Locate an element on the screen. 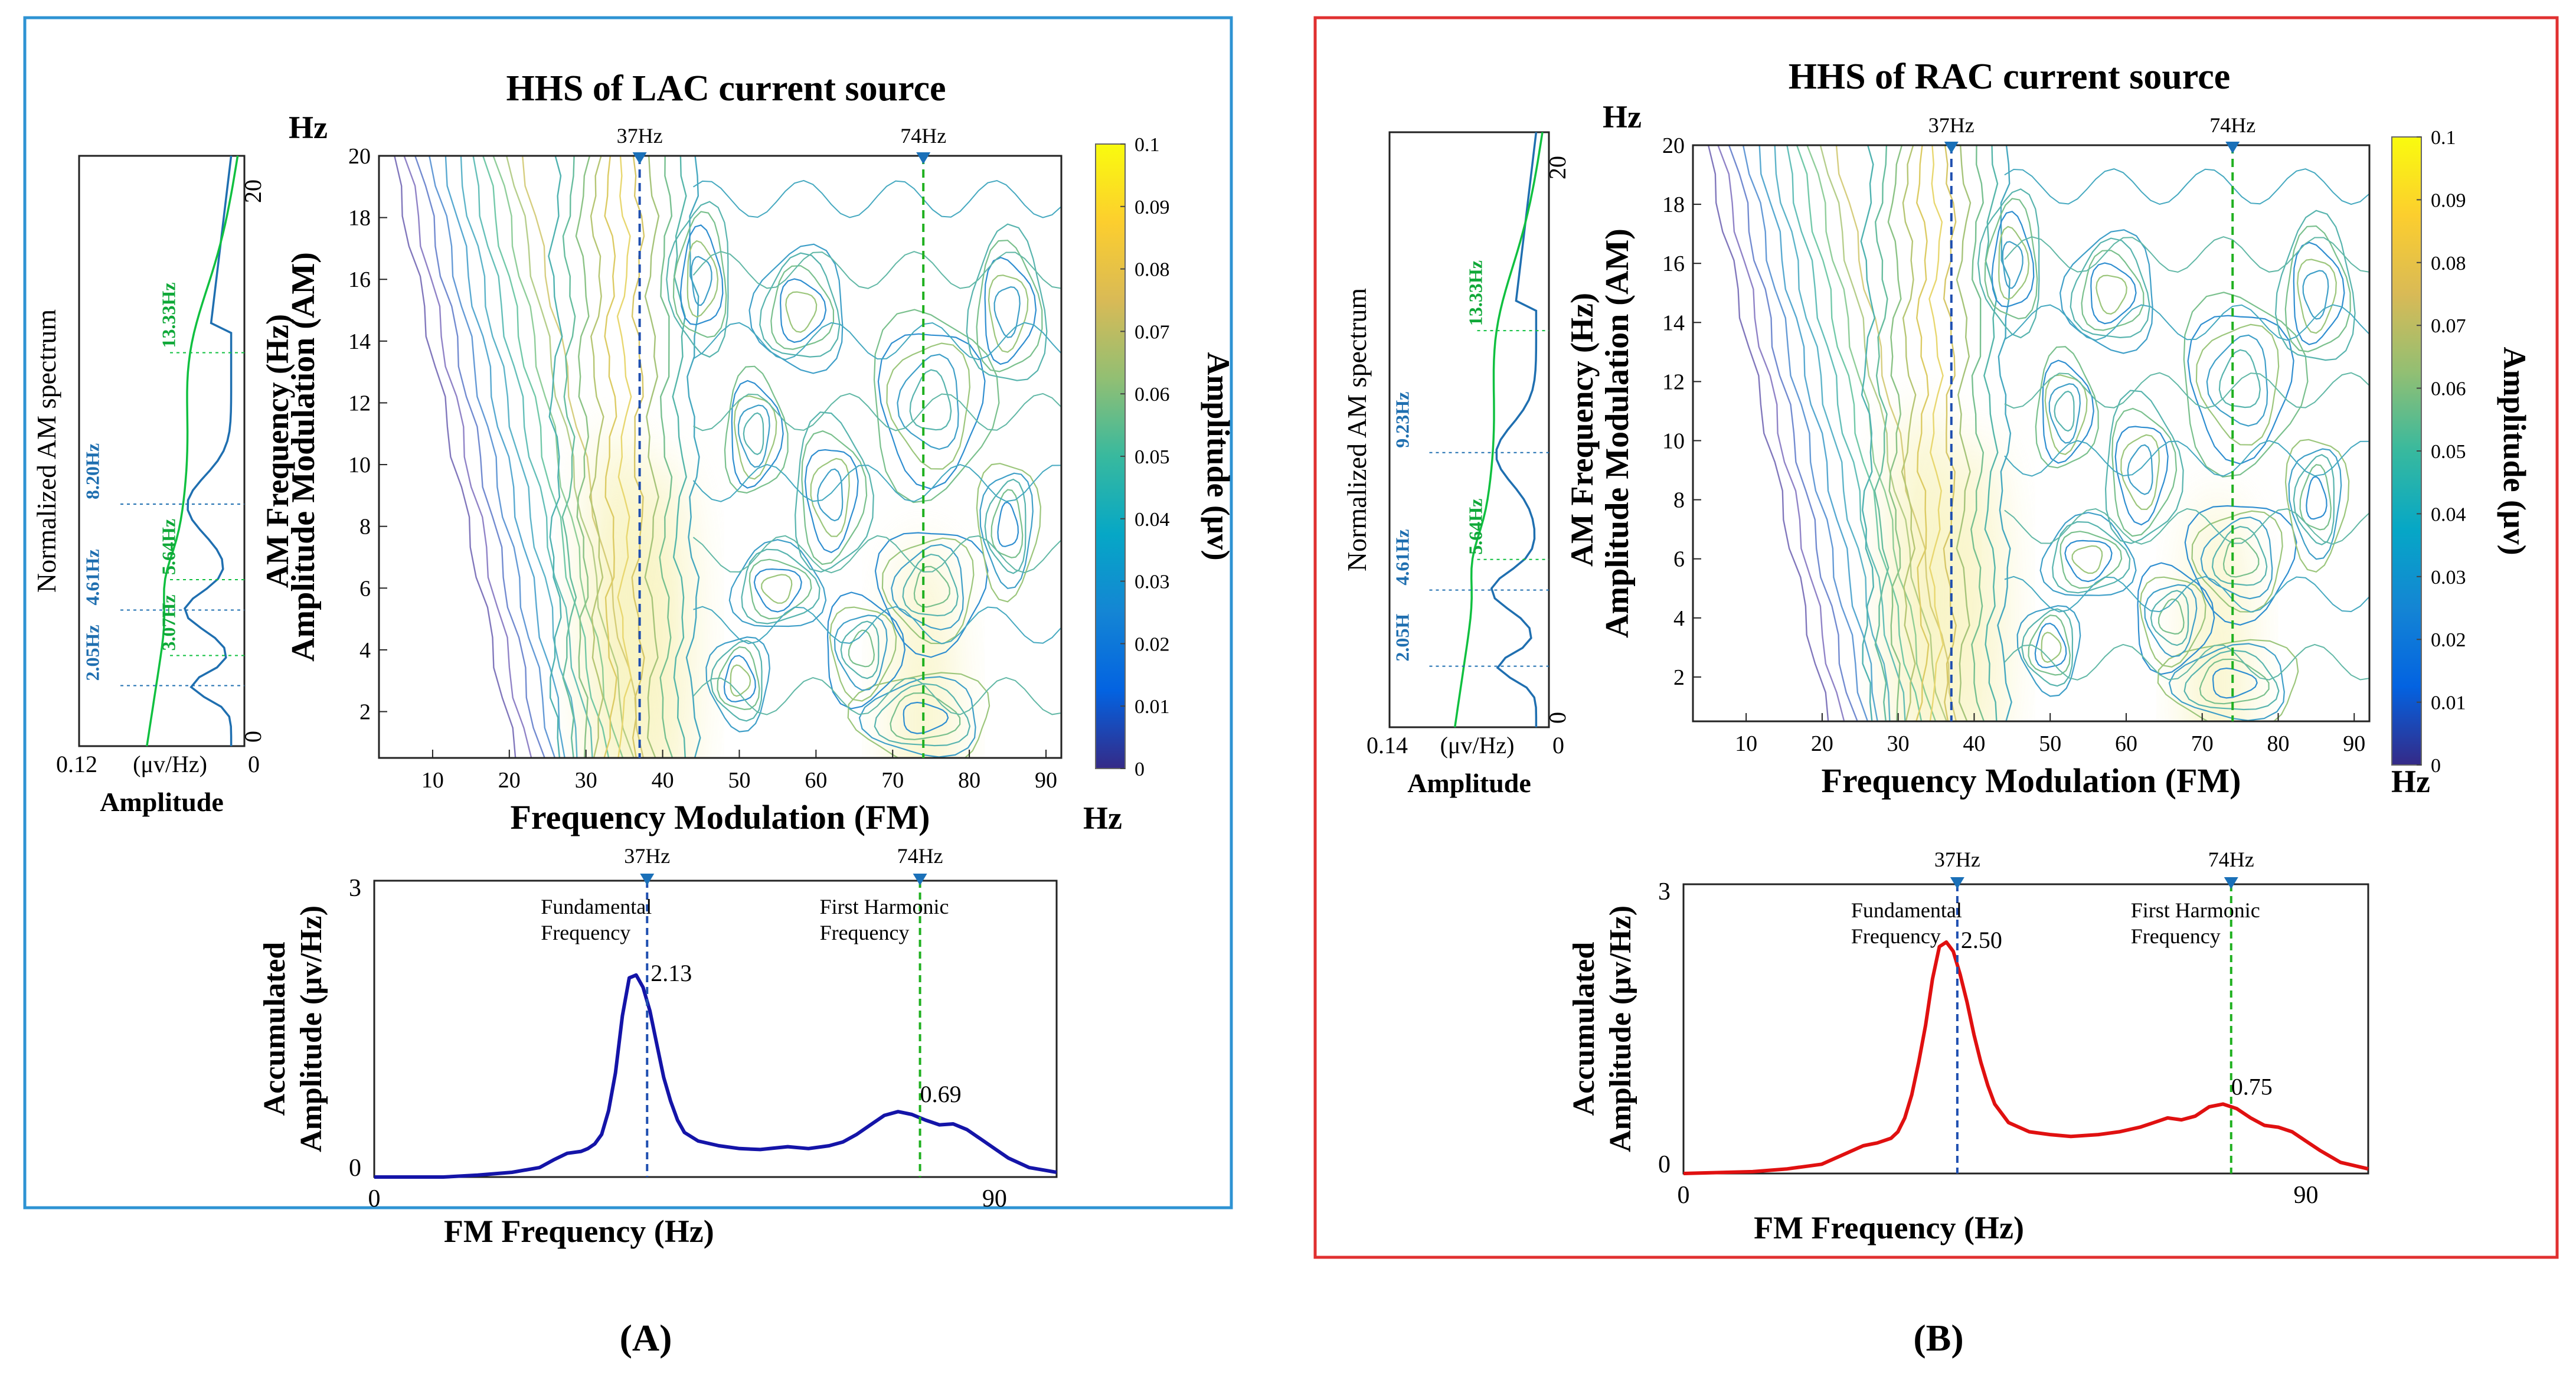  accumulated-curve is located at coordinates (715, 1076).